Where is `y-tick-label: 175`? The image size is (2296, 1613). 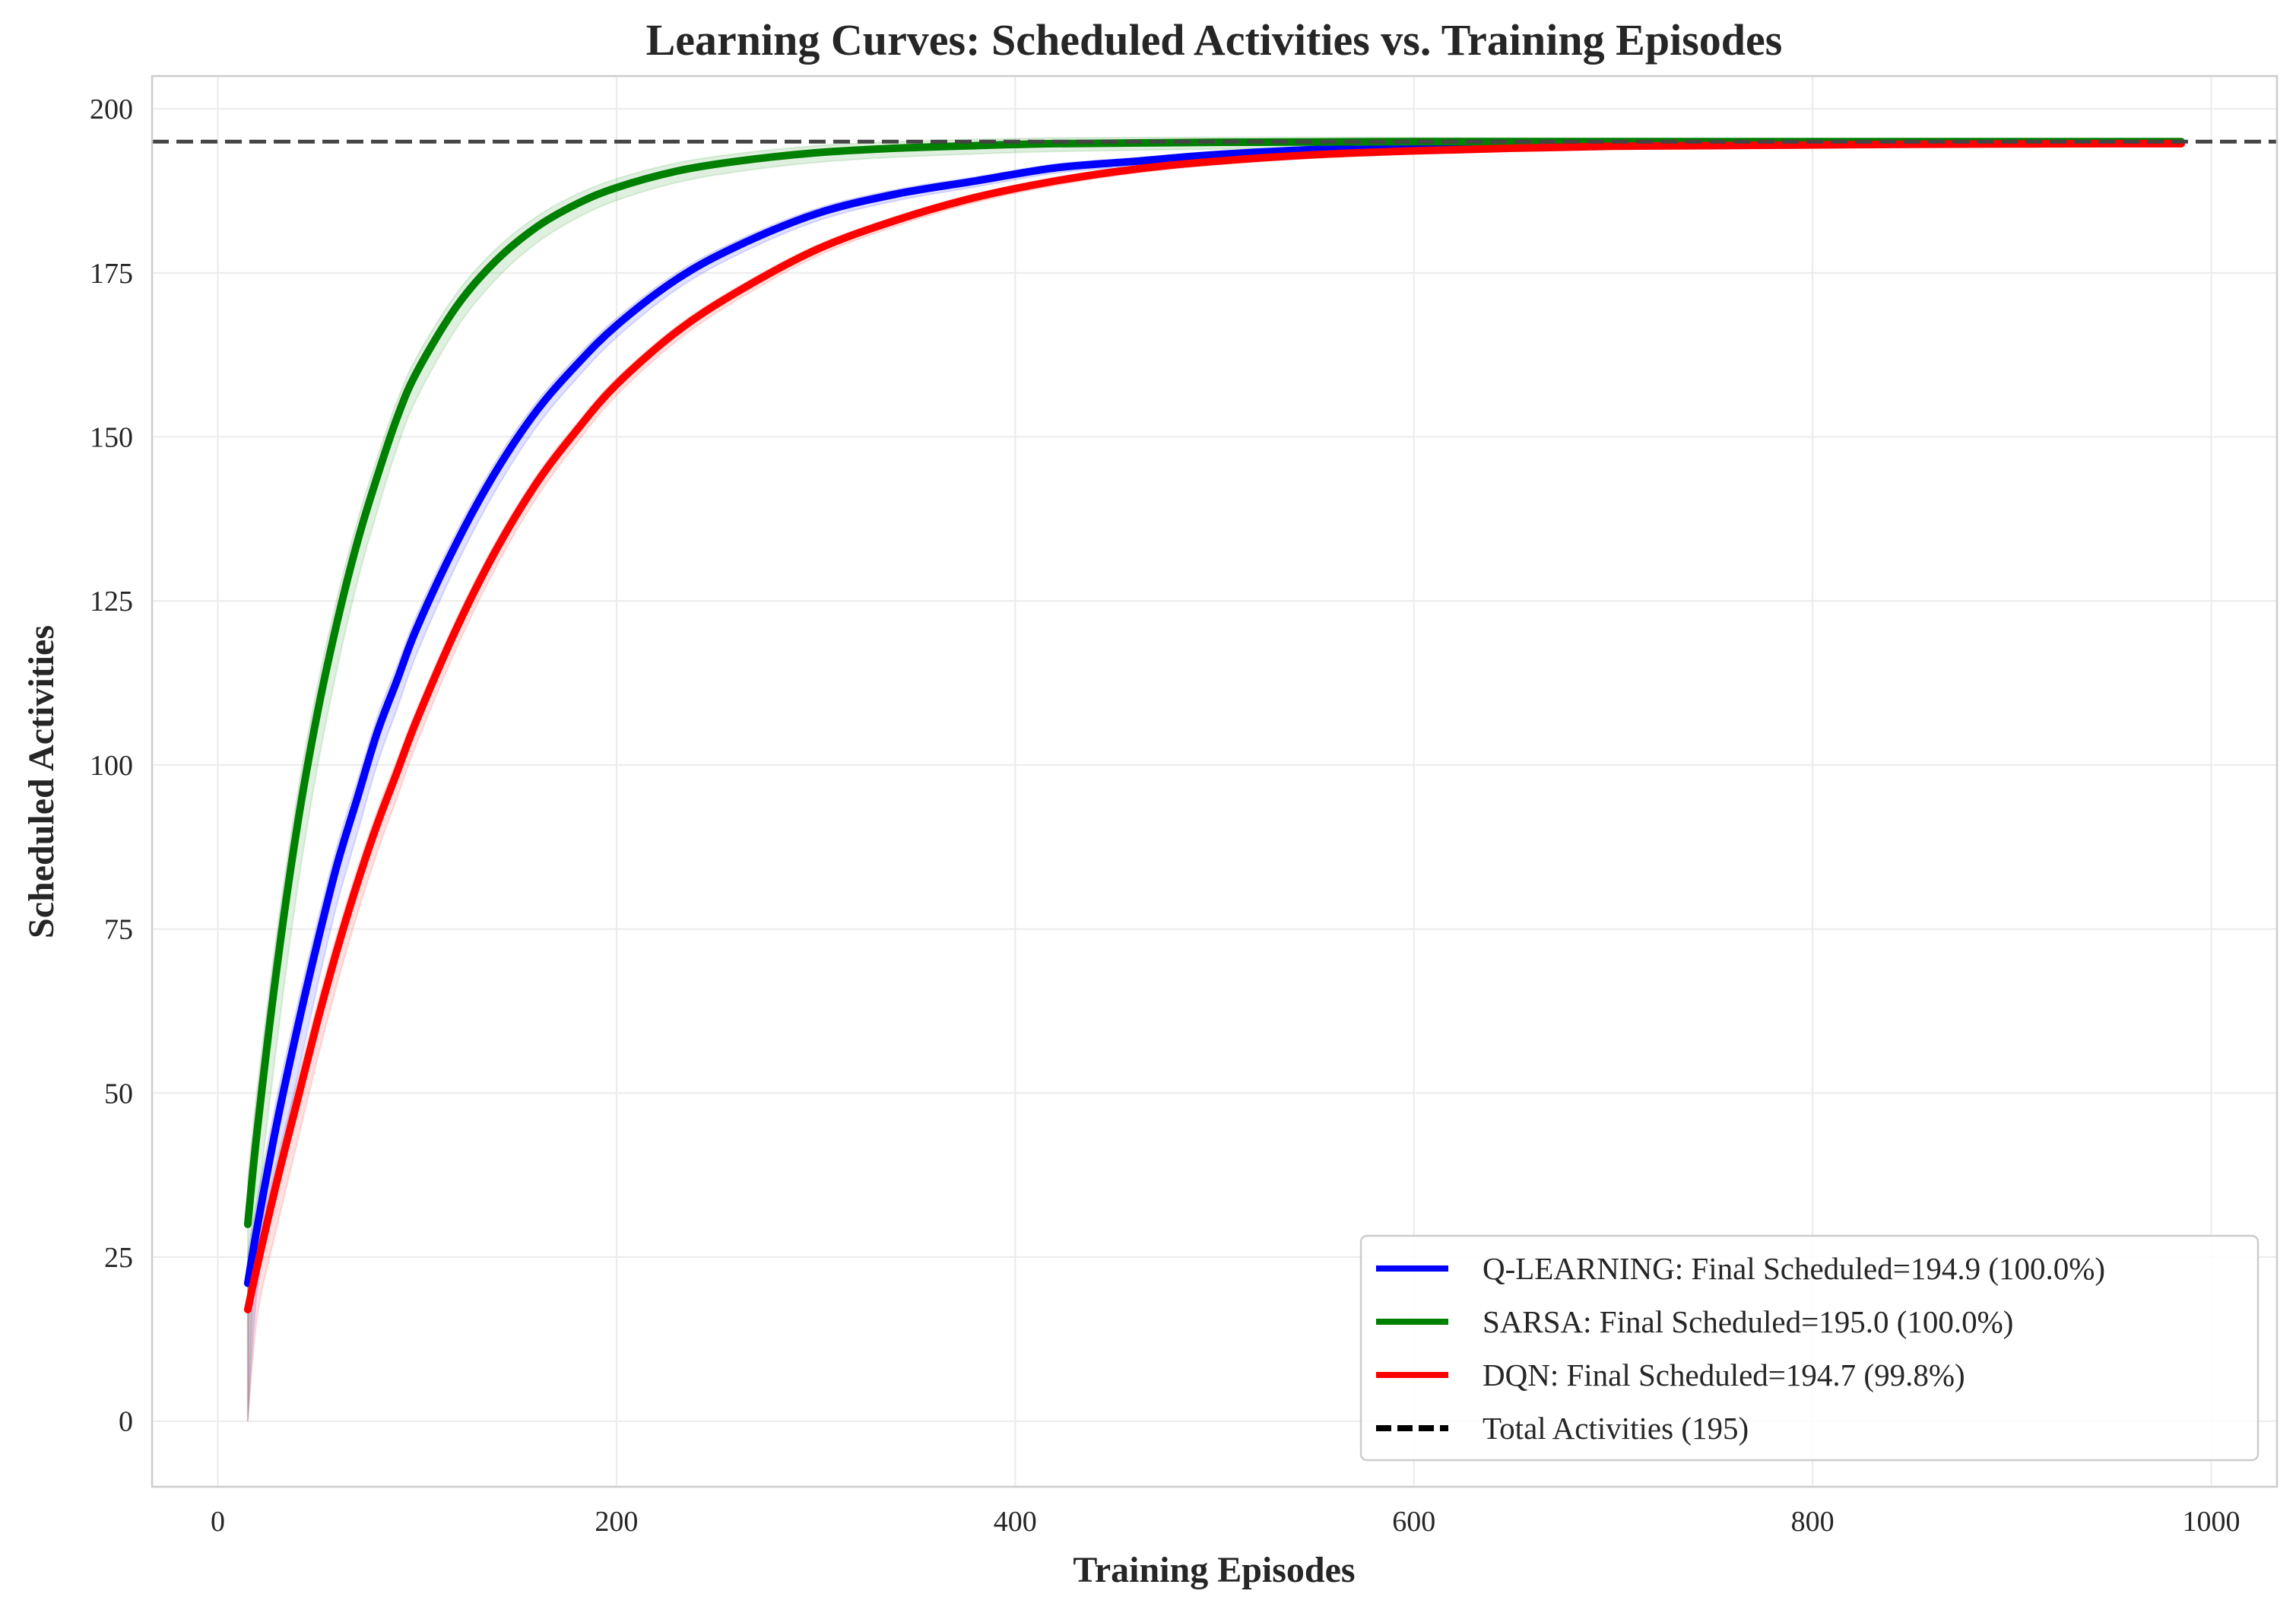
y-tick-label: 175 is located at coordinates (111, 274).